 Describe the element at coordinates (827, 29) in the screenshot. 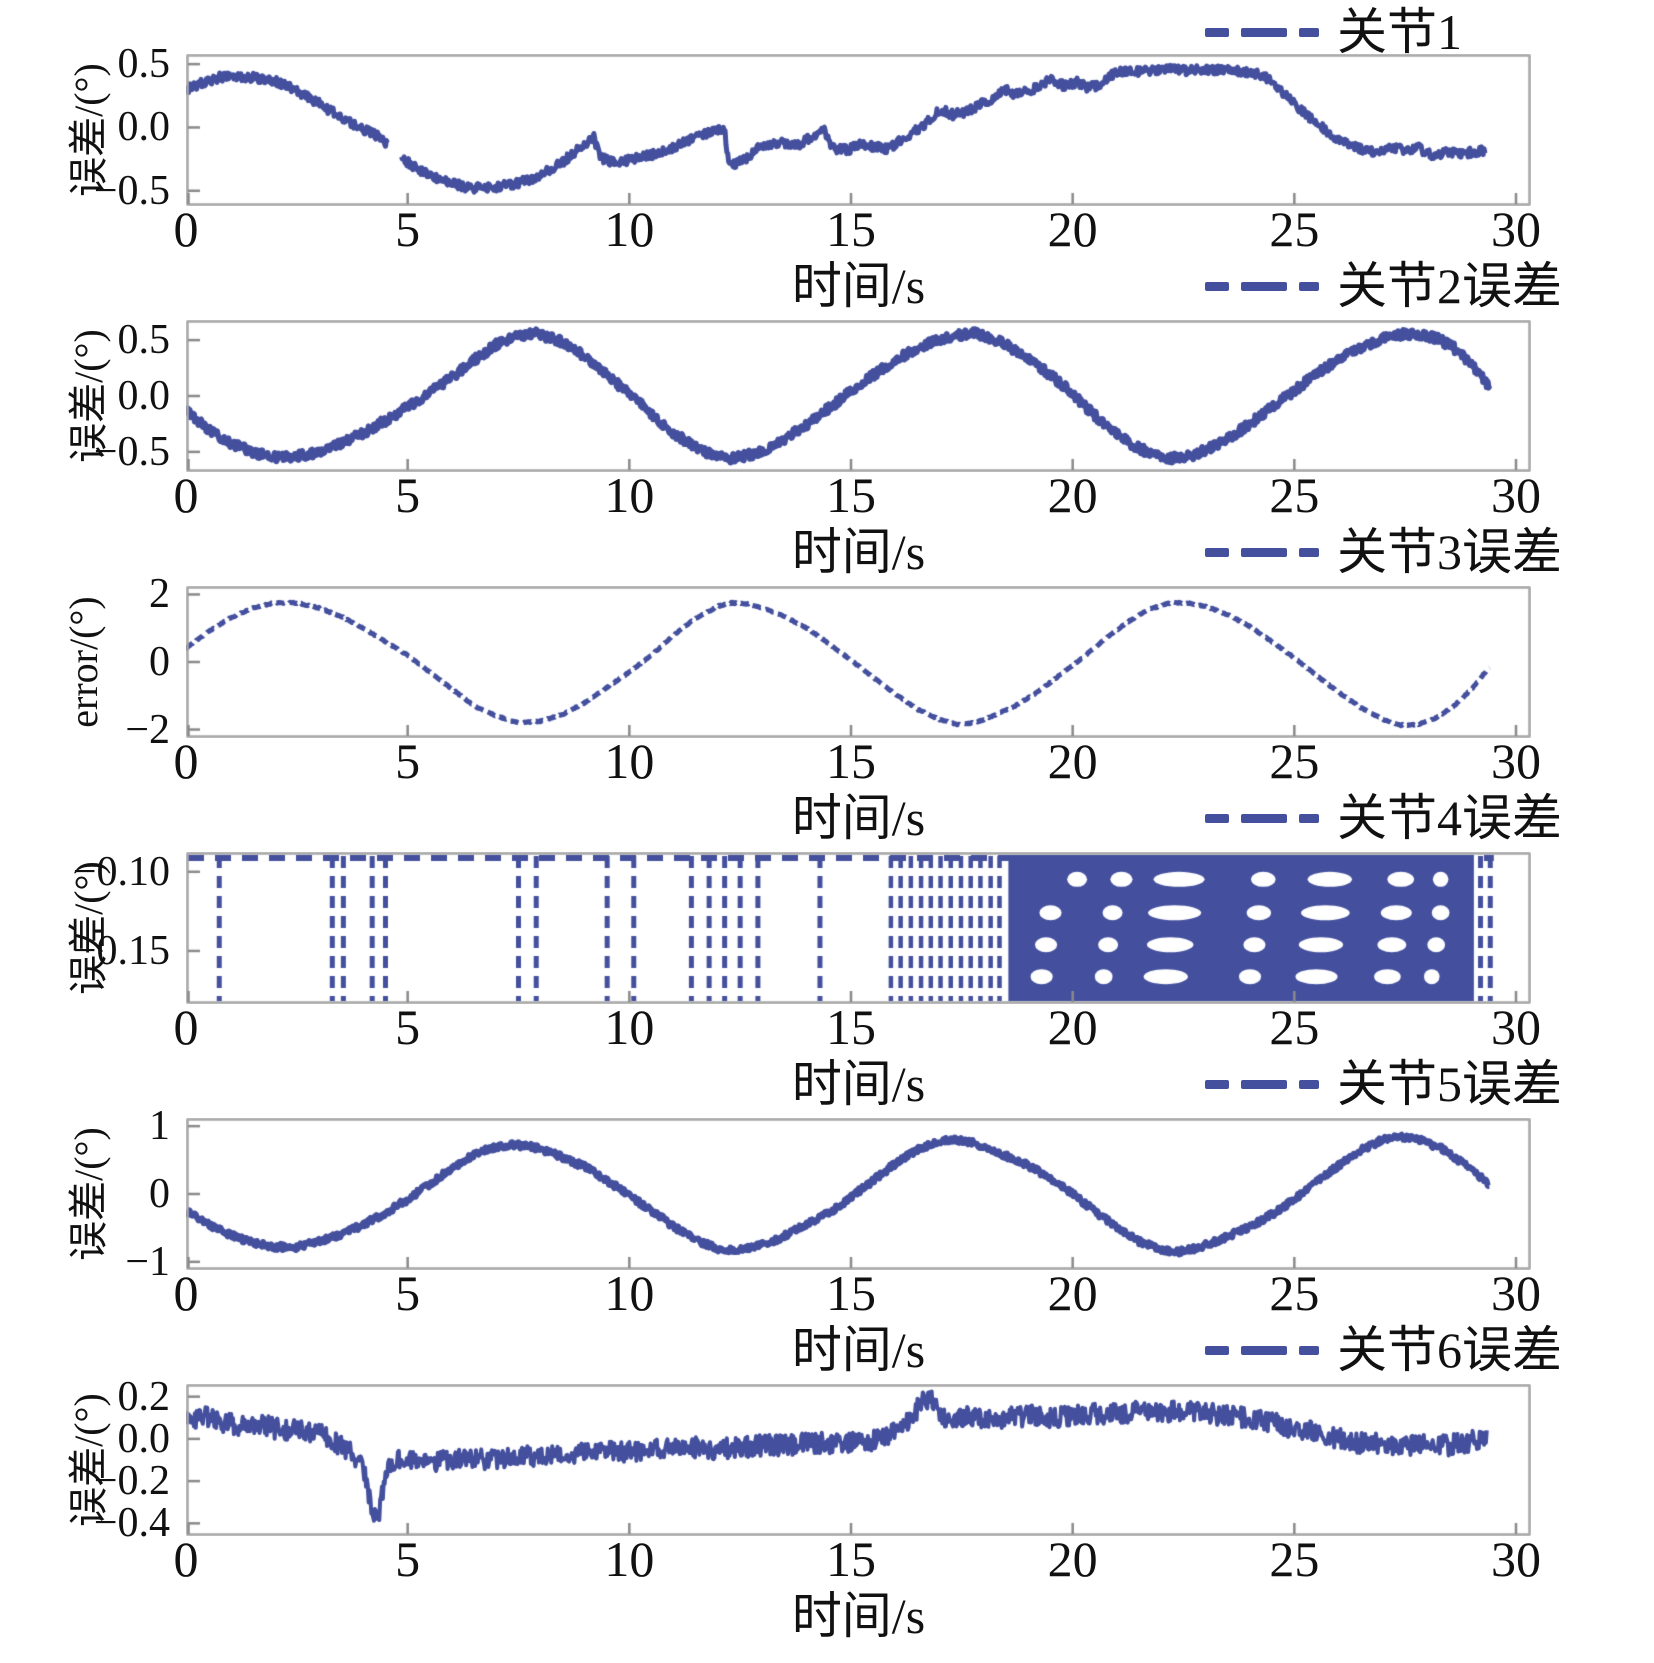

I see `legend-row-1: 关节1` at that location.